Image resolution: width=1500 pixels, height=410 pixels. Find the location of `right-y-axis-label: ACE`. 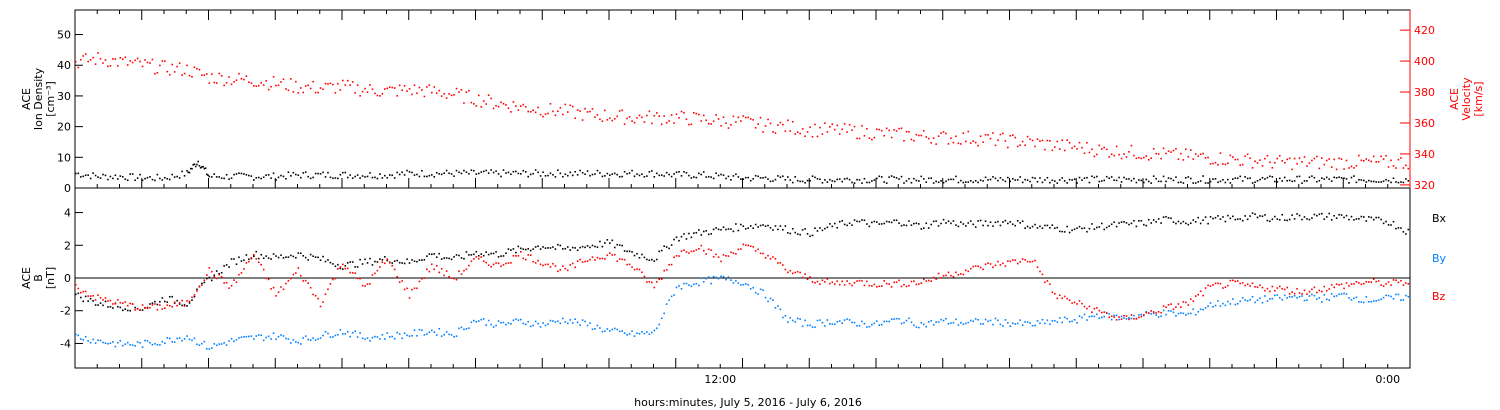

right-y-axis-label: ACE is located at coordinates (1454, 99).